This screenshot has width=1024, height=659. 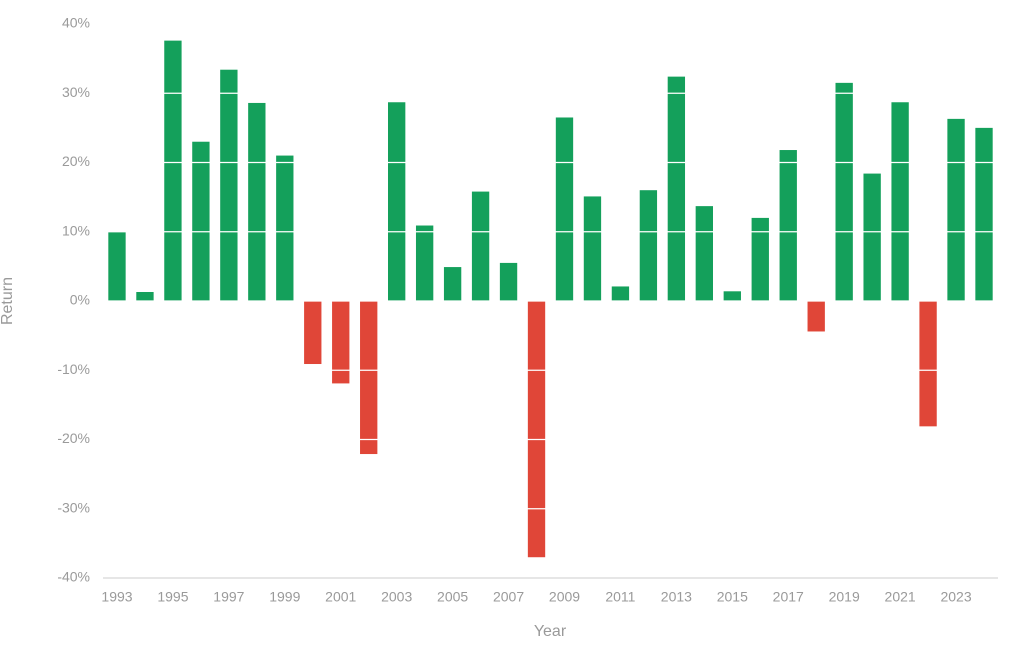 I want to click on y-tick-label: 10%, so click(x=76, y=230).